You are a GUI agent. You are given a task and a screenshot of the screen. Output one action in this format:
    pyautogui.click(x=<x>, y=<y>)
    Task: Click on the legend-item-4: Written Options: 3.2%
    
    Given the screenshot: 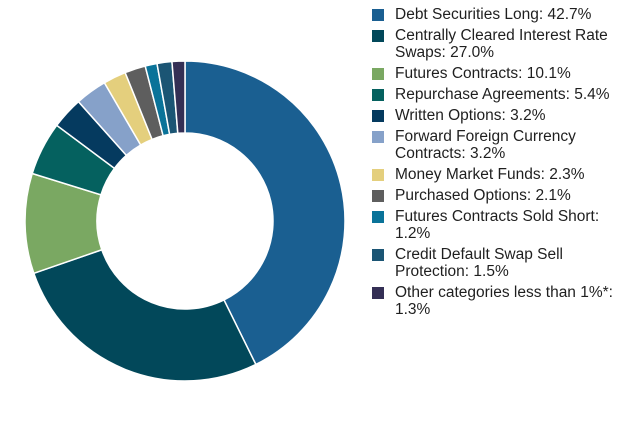 What is the action you would take?
    pyautogui.click(x=496, y=115)
    